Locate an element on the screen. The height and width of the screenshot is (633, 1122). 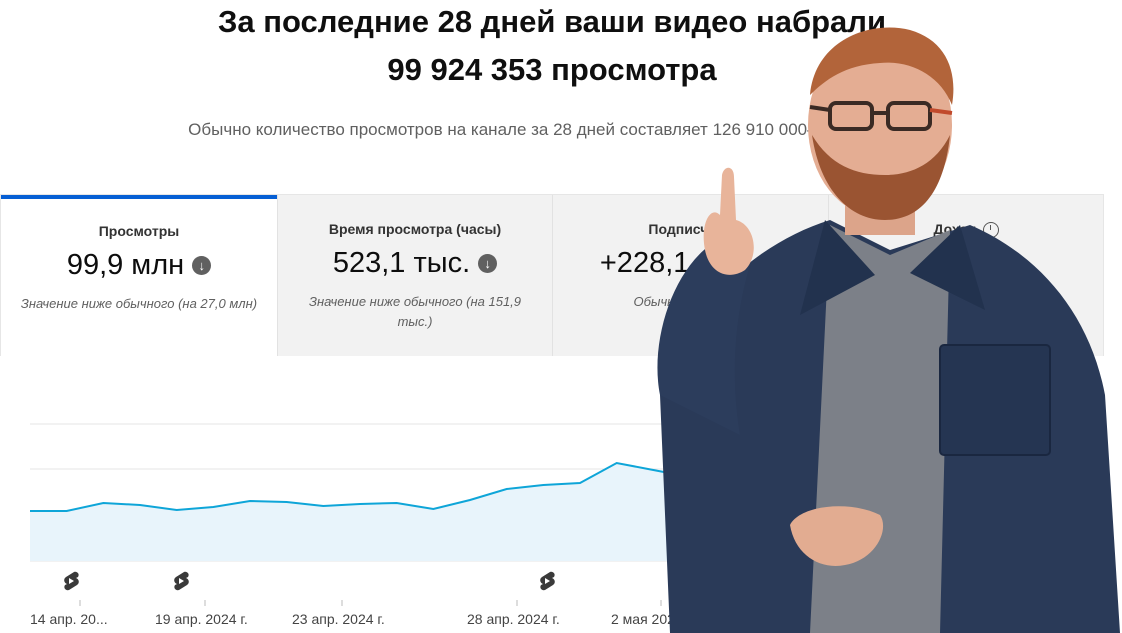
x-tick-label: 19 апр. 2024 г. is located at coordinates (201, 619).